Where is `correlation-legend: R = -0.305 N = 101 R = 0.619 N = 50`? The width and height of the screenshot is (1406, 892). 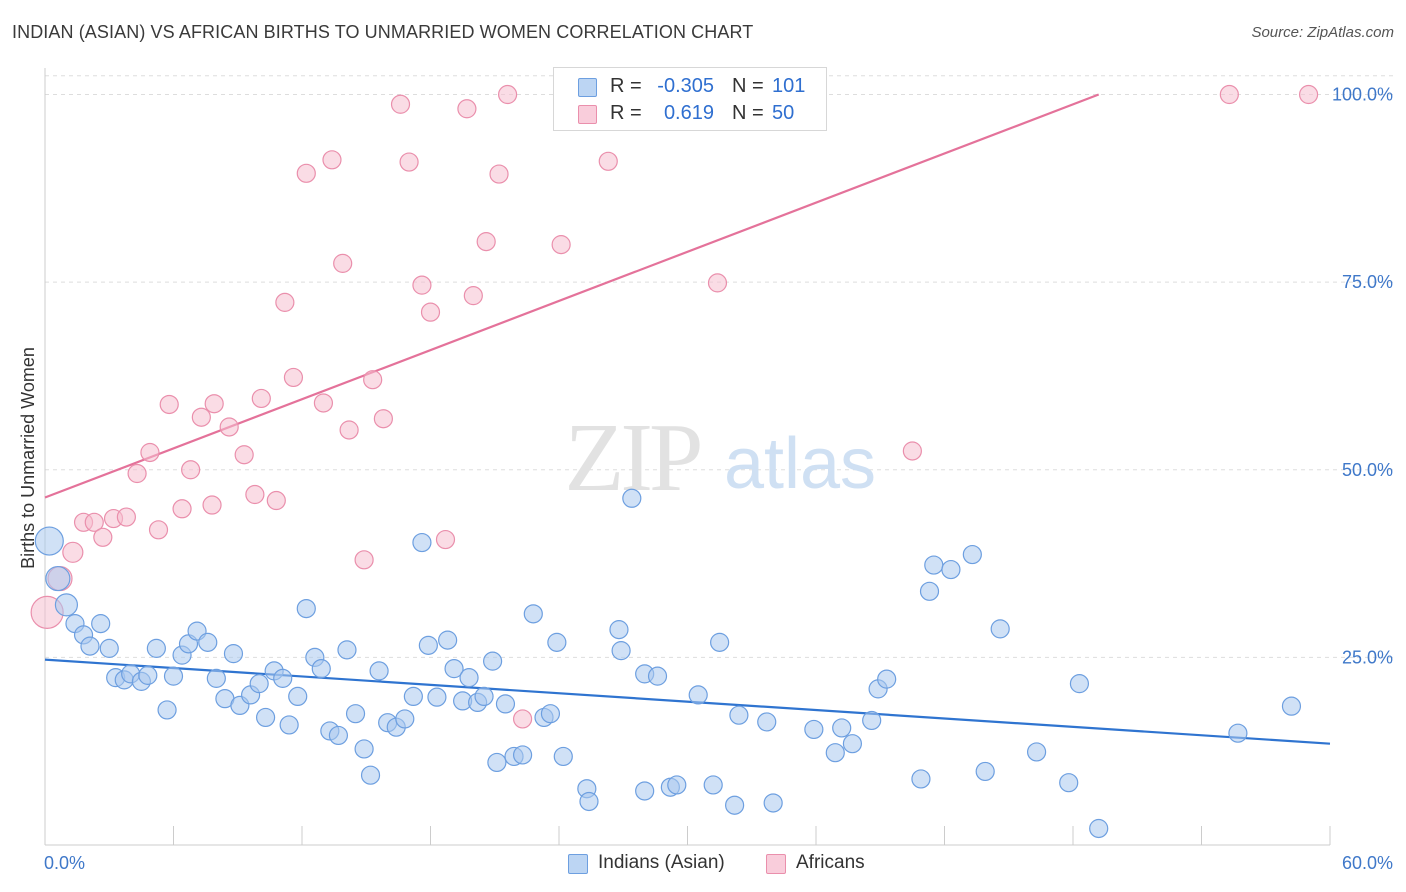 correlation-legend: R = -0.305 N = 101 R = 0.619 N = 50 is located at coordinates (690, 99).